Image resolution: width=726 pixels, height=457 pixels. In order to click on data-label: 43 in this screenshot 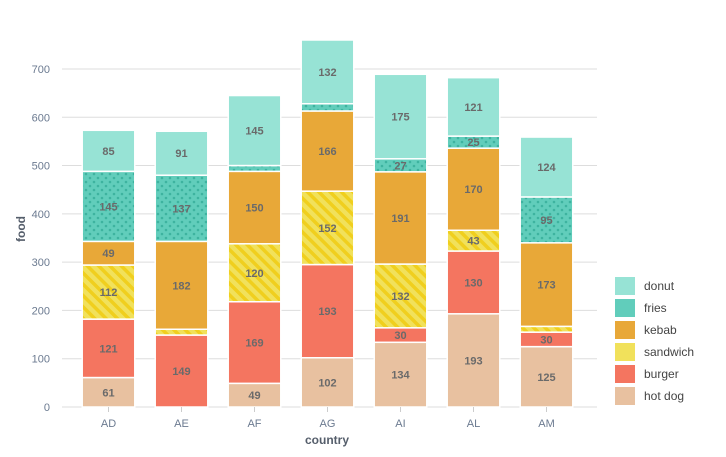, I will do `click(473, 242)`.